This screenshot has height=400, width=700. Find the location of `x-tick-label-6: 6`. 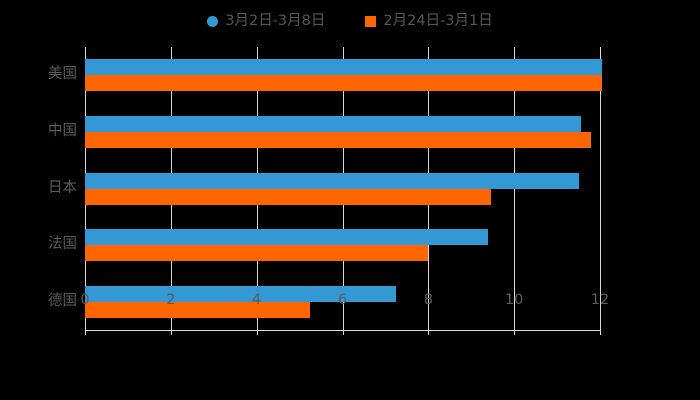

x-tick-label-6: 6 is located at coordinates (342, 300).